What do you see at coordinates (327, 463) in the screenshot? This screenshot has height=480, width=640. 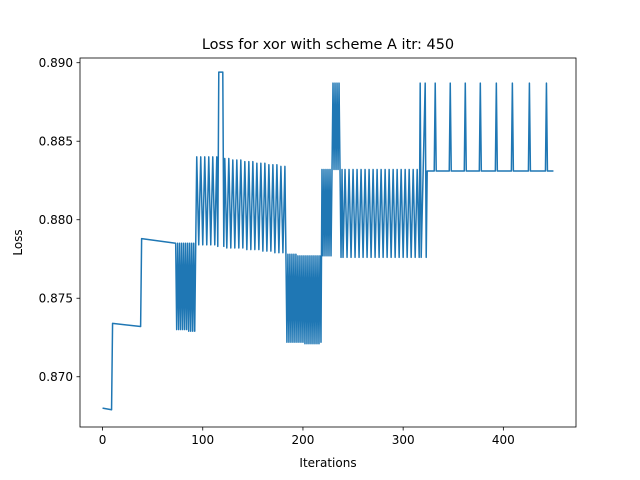 I see `x-axis-label: Iterations` at bounding box center [327, 463].